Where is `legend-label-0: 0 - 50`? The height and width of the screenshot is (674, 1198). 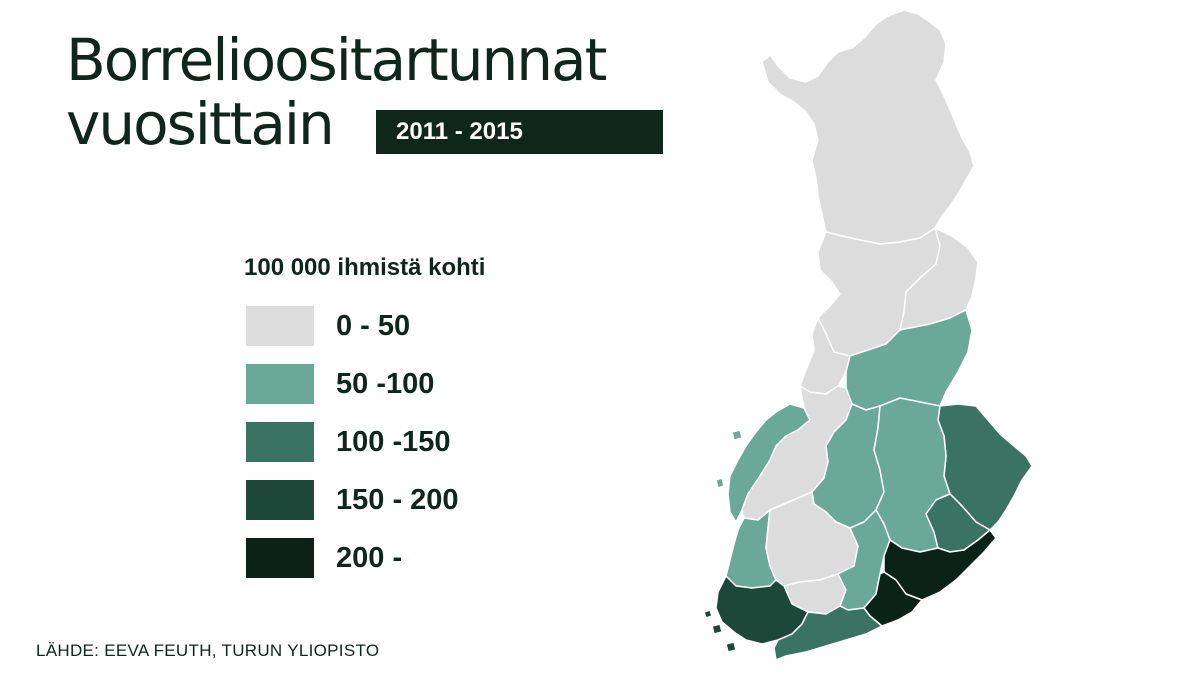 legend-label-0: 0 - 50 is located at coordinates (373, 326).